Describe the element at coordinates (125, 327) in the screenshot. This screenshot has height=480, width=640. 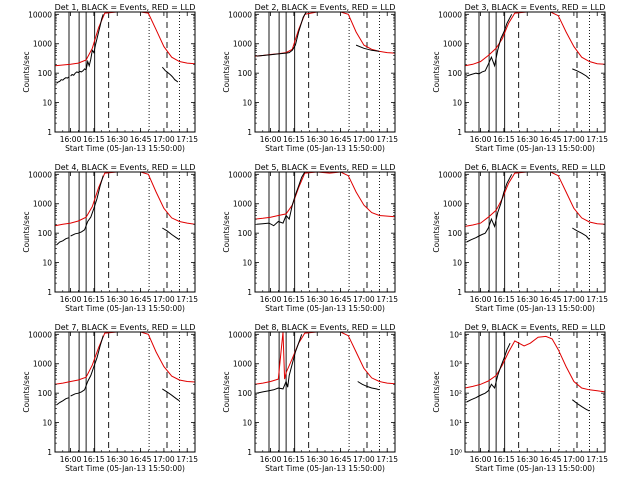
I see `panel-title: Det 7, BLACK = Events, RED = LLD` at that location.